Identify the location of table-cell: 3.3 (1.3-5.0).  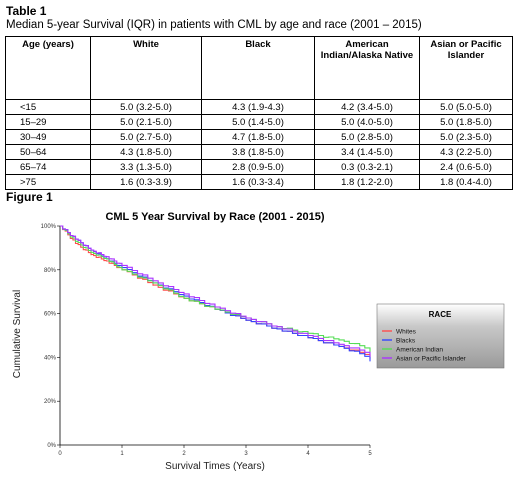
(146, 167).